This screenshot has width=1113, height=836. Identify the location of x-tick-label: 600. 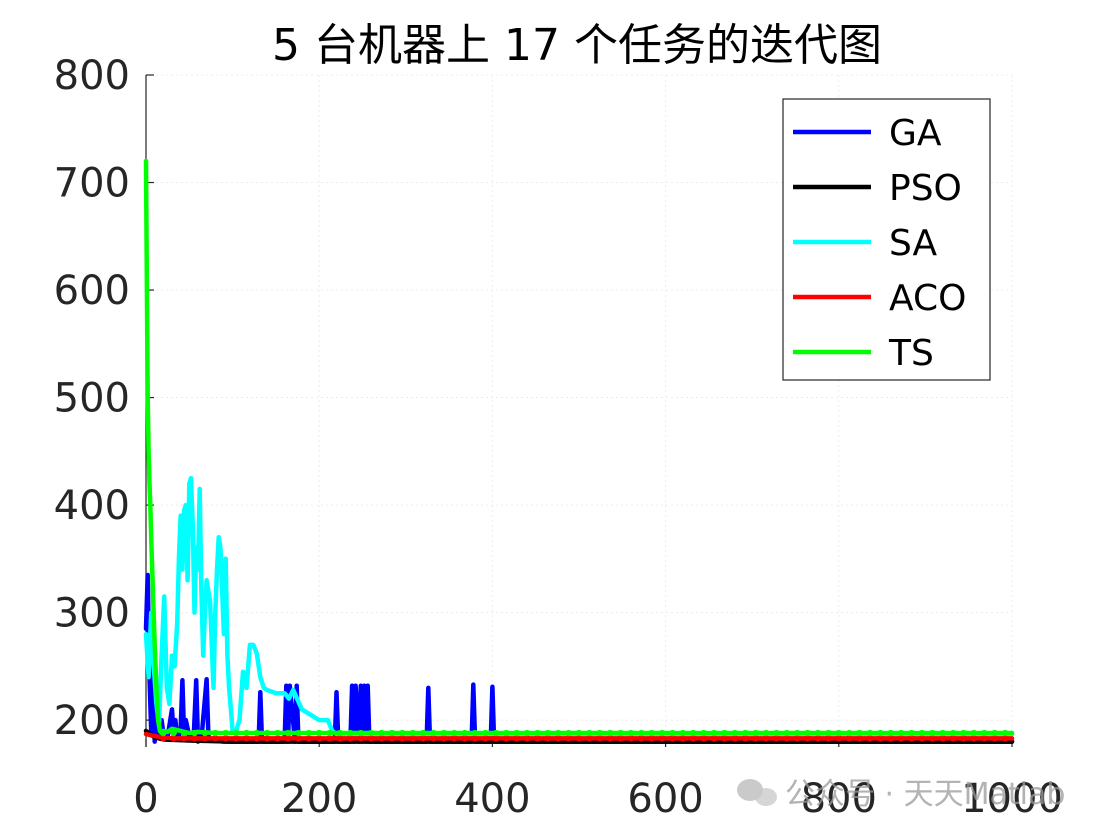
(665, 799).